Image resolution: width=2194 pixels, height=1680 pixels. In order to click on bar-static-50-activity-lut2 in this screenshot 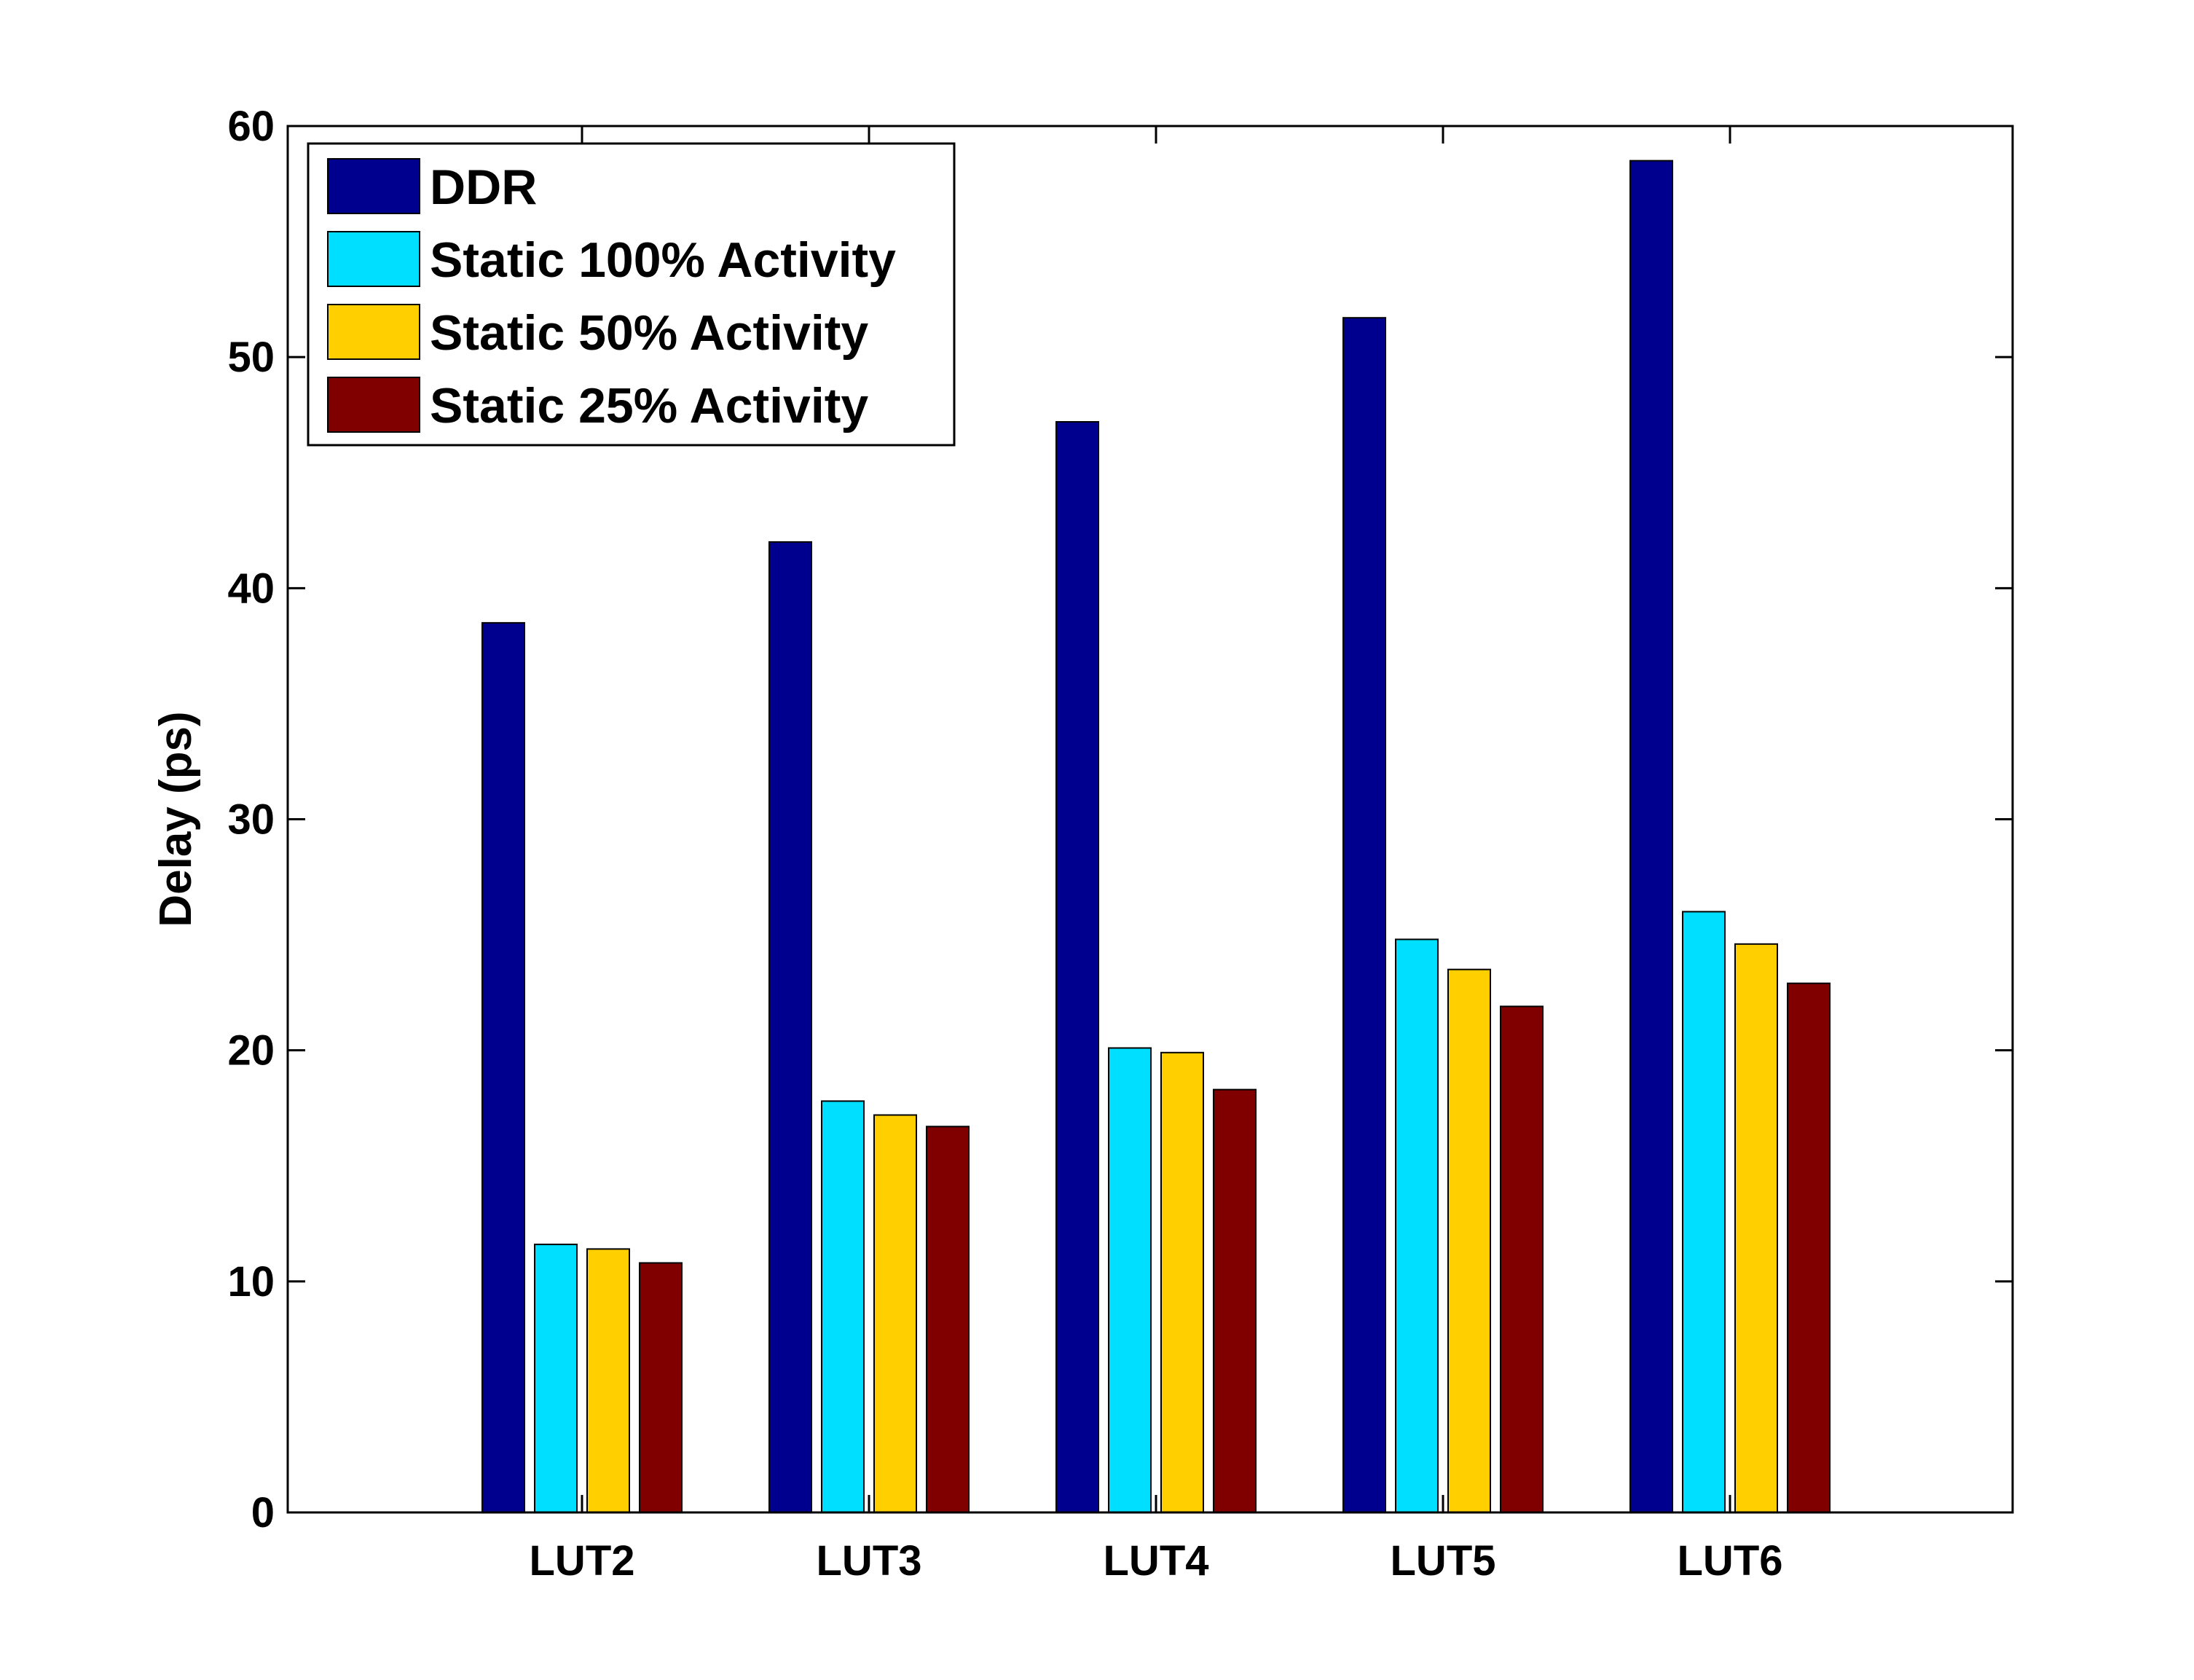, I will do `click(608, 1381)`.